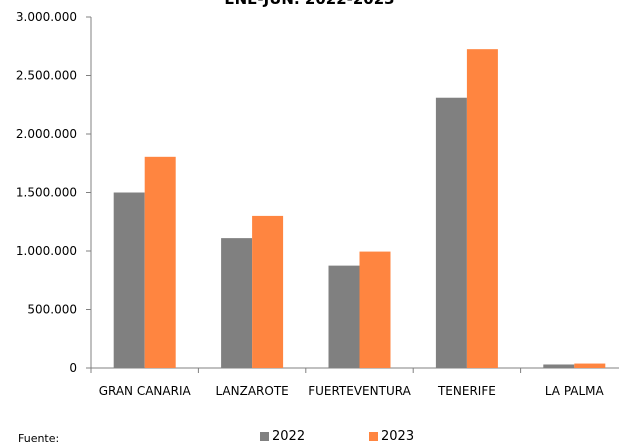 The width and height of the screenshot is (619, 446). I want to click on x-tick-label: TENERIFE, so click(466, 391).